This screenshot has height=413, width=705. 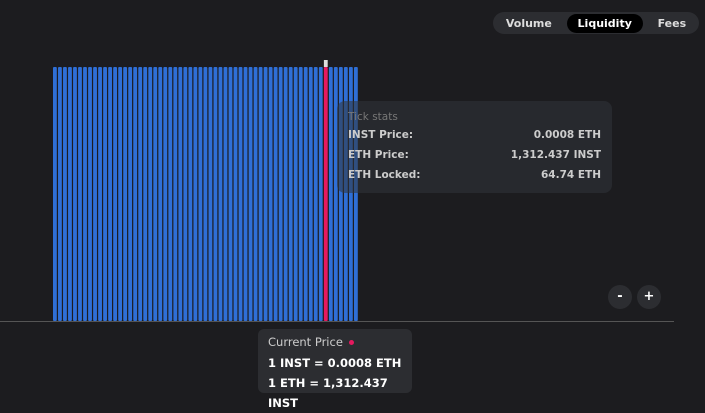 I want to click on stat-value: 1,312.437 INST, so click(x=555, y=155).